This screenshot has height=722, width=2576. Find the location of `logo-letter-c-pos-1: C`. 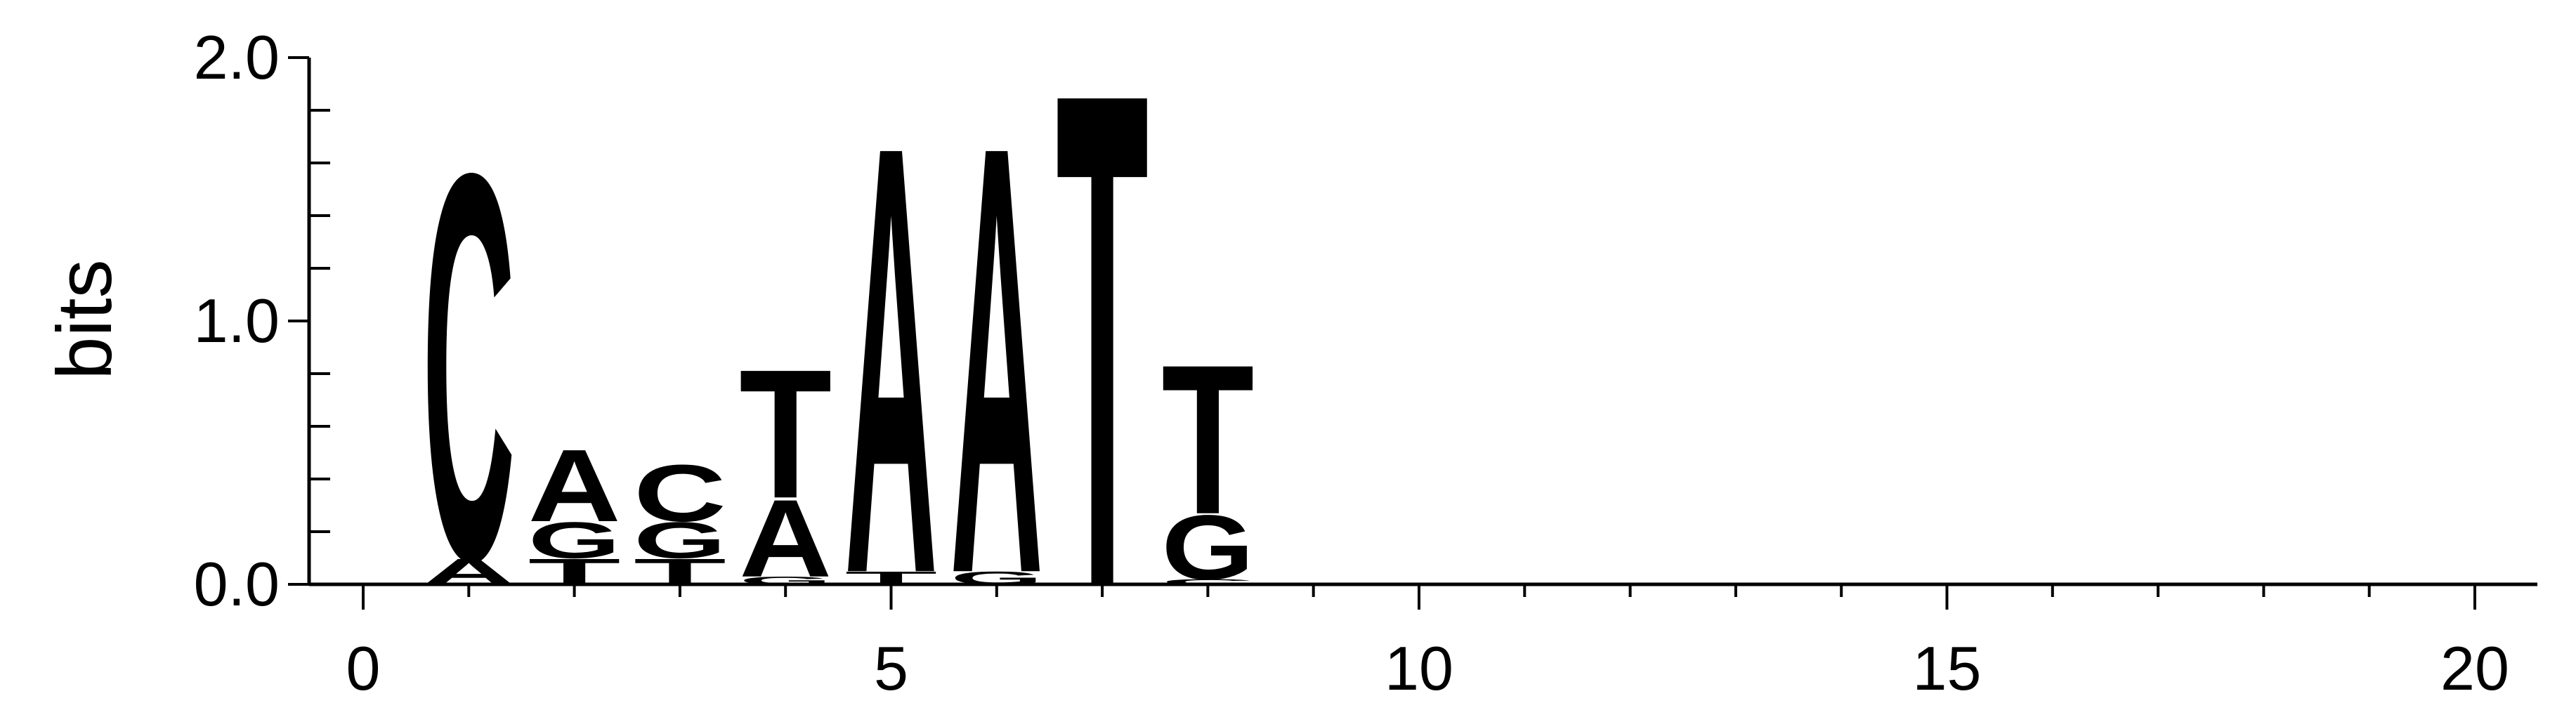

logo-letter-c-pos-1: C is located at coordinates (469, 367).